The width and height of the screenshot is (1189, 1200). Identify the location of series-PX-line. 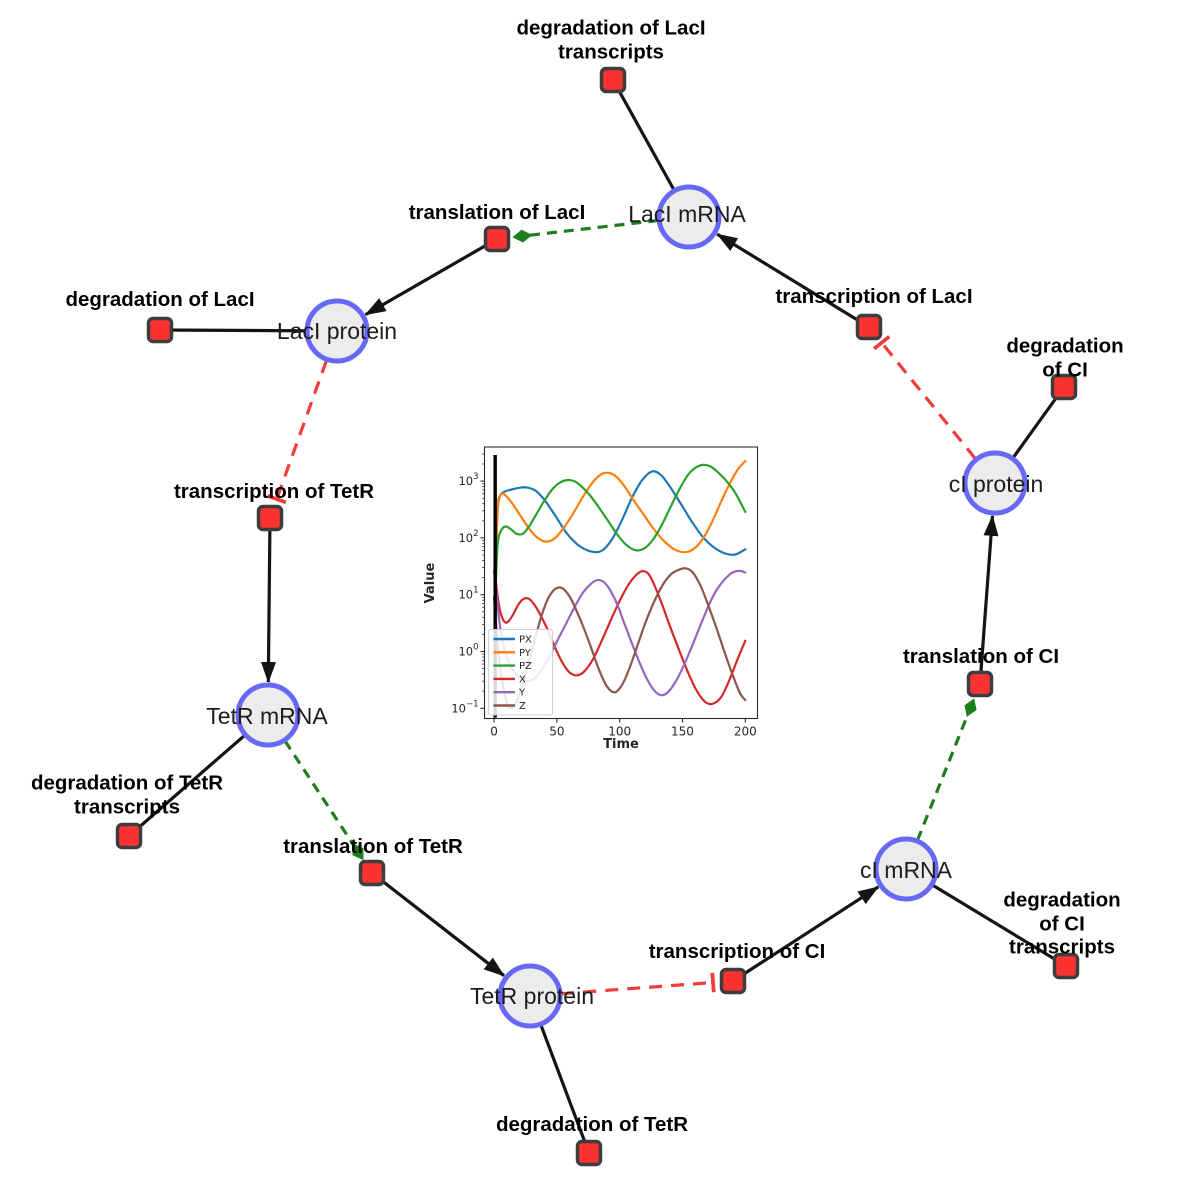
(620, 594).